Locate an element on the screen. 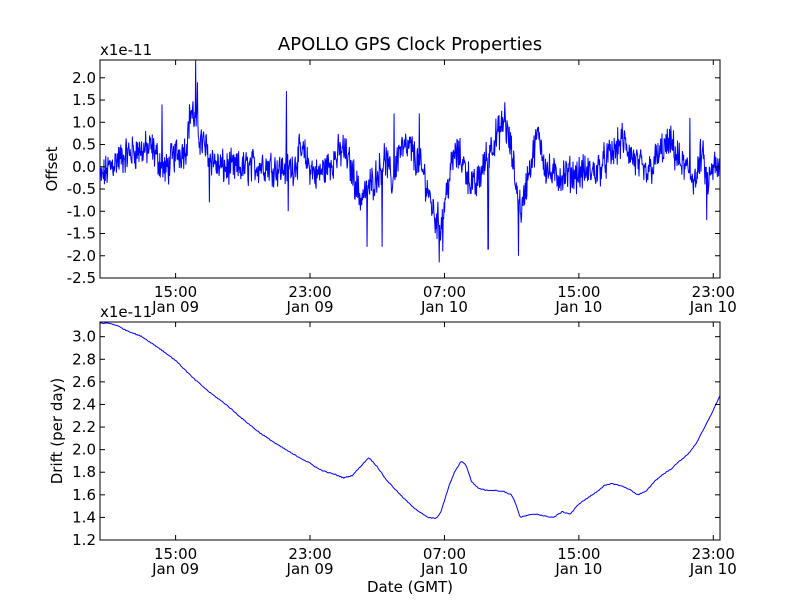 The width and height of the screenshot is (800, 600). y-tick-label: 1.0 is located at coordinates (84, 122).